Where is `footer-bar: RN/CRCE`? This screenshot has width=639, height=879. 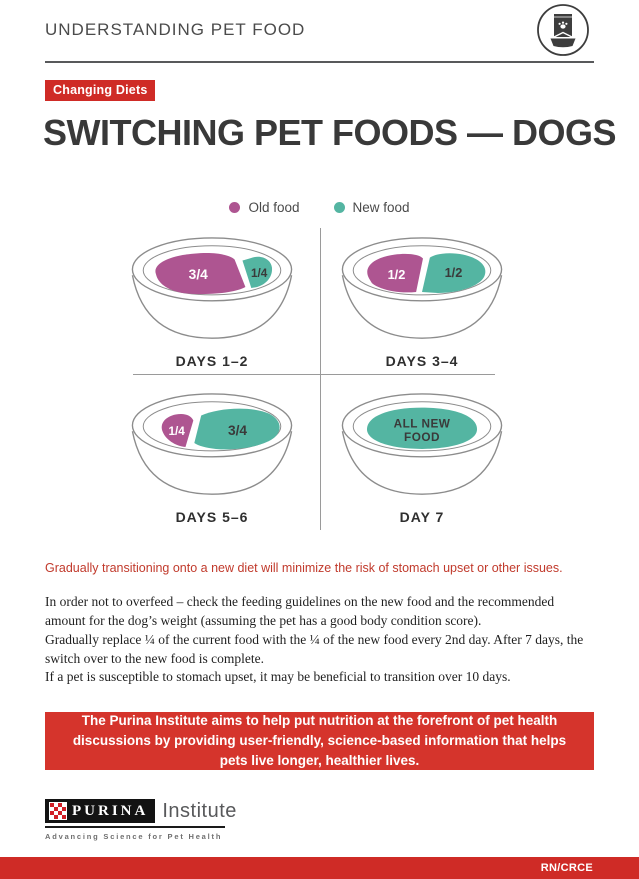
footer-bar: RN/CRCE is located at coordinates (319, 868).